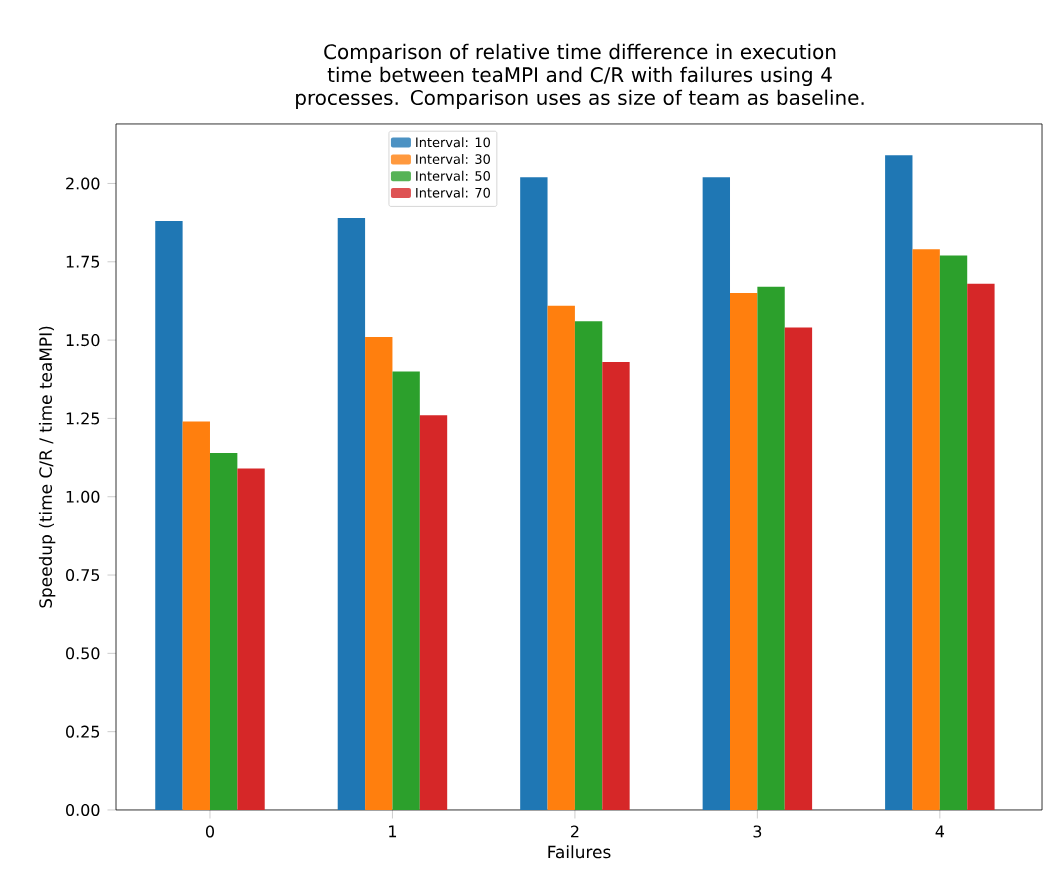  Describe the element at coordinates (579, 852) in the screenshot. I see `x-axis-title: Failures` at that location.